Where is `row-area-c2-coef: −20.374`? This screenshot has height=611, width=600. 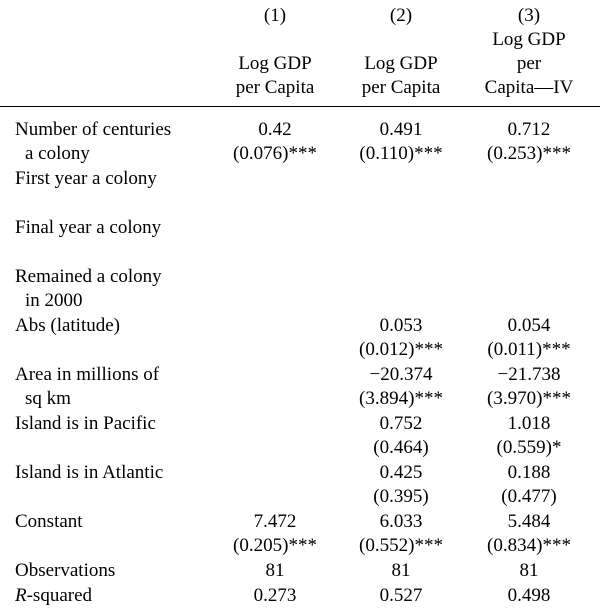 row-area-c2-coef: −20.374 is located at coordinates (401, 374).